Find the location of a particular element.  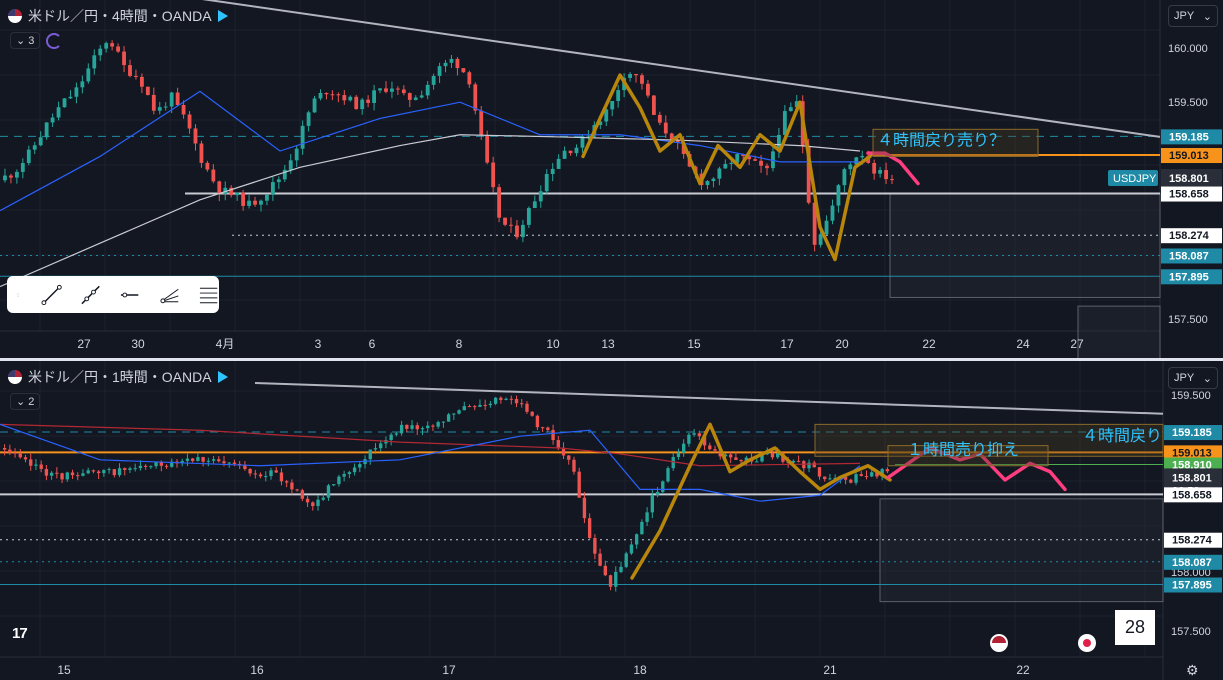

y-tick-label: 158.000 is located at coordinates (1191, 573).